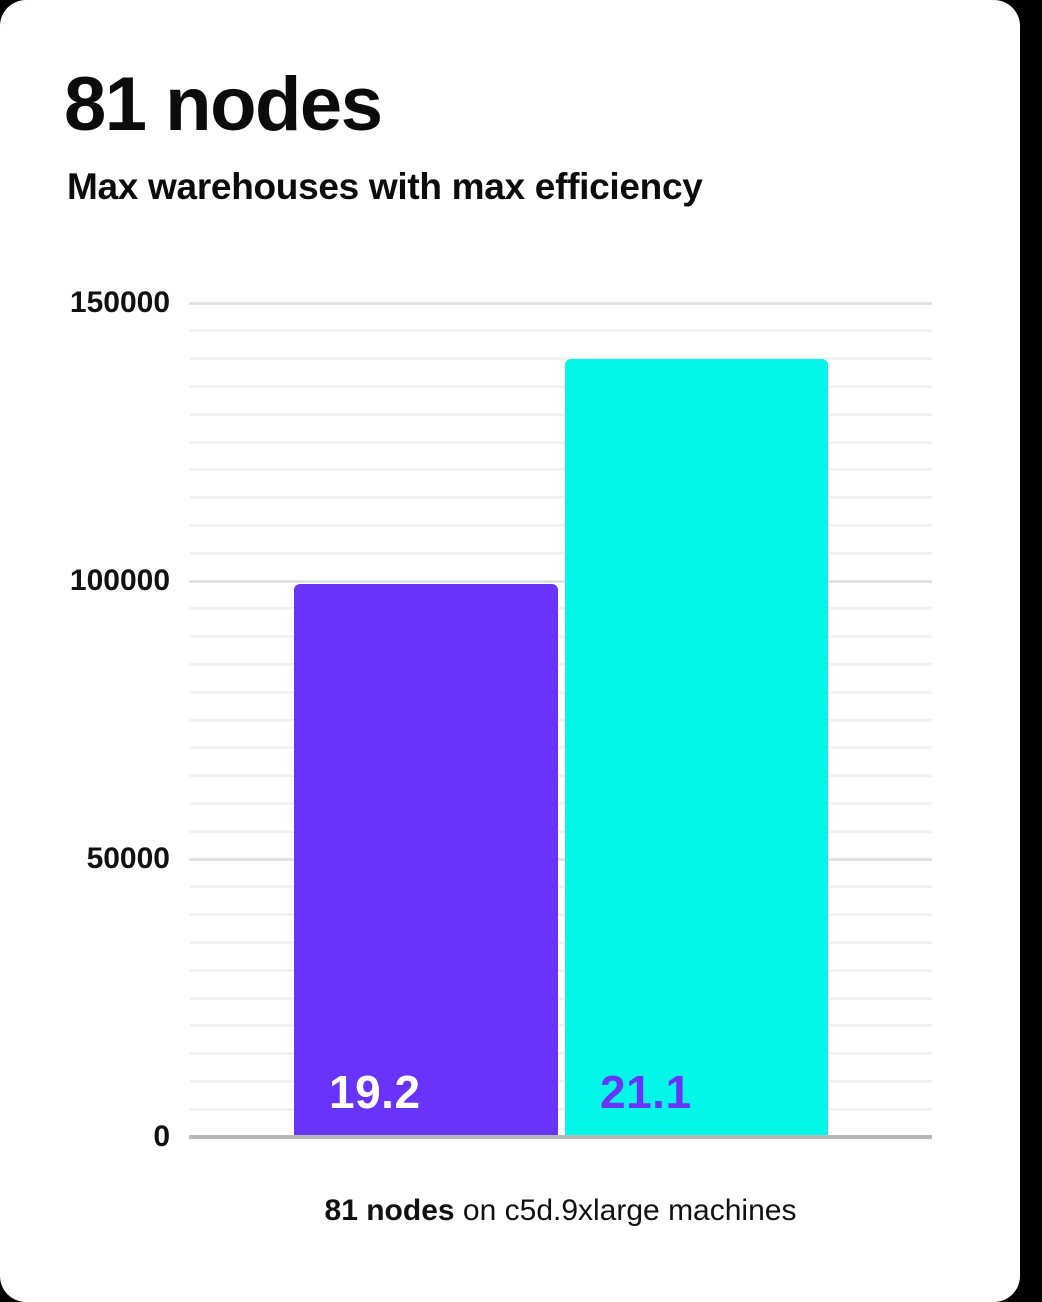 This screenshot has height=1302, width=1042. I want to click on bar-value-label: 19.2, so click(375, 1092).